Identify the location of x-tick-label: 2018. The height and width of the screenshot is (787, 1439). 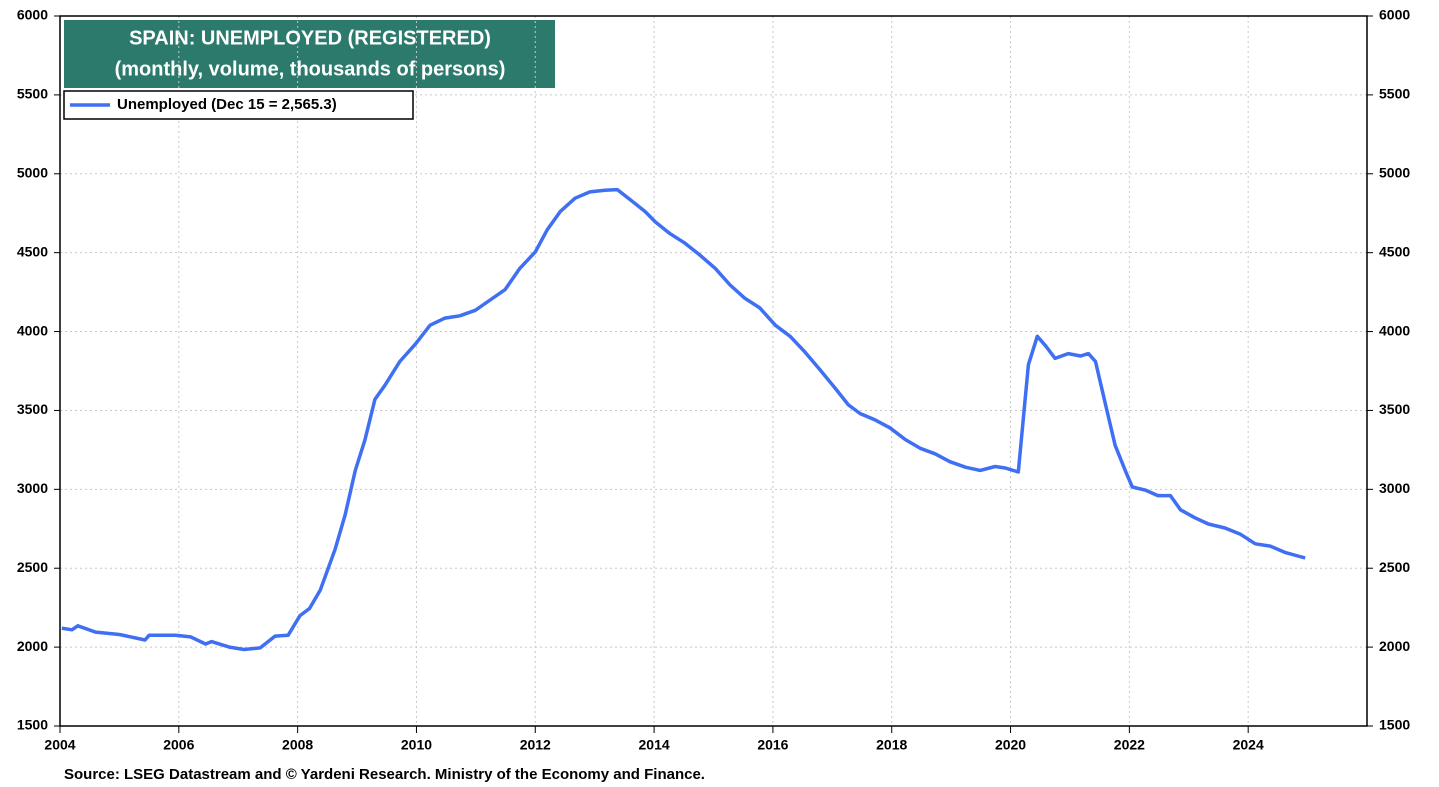
(891, 745).